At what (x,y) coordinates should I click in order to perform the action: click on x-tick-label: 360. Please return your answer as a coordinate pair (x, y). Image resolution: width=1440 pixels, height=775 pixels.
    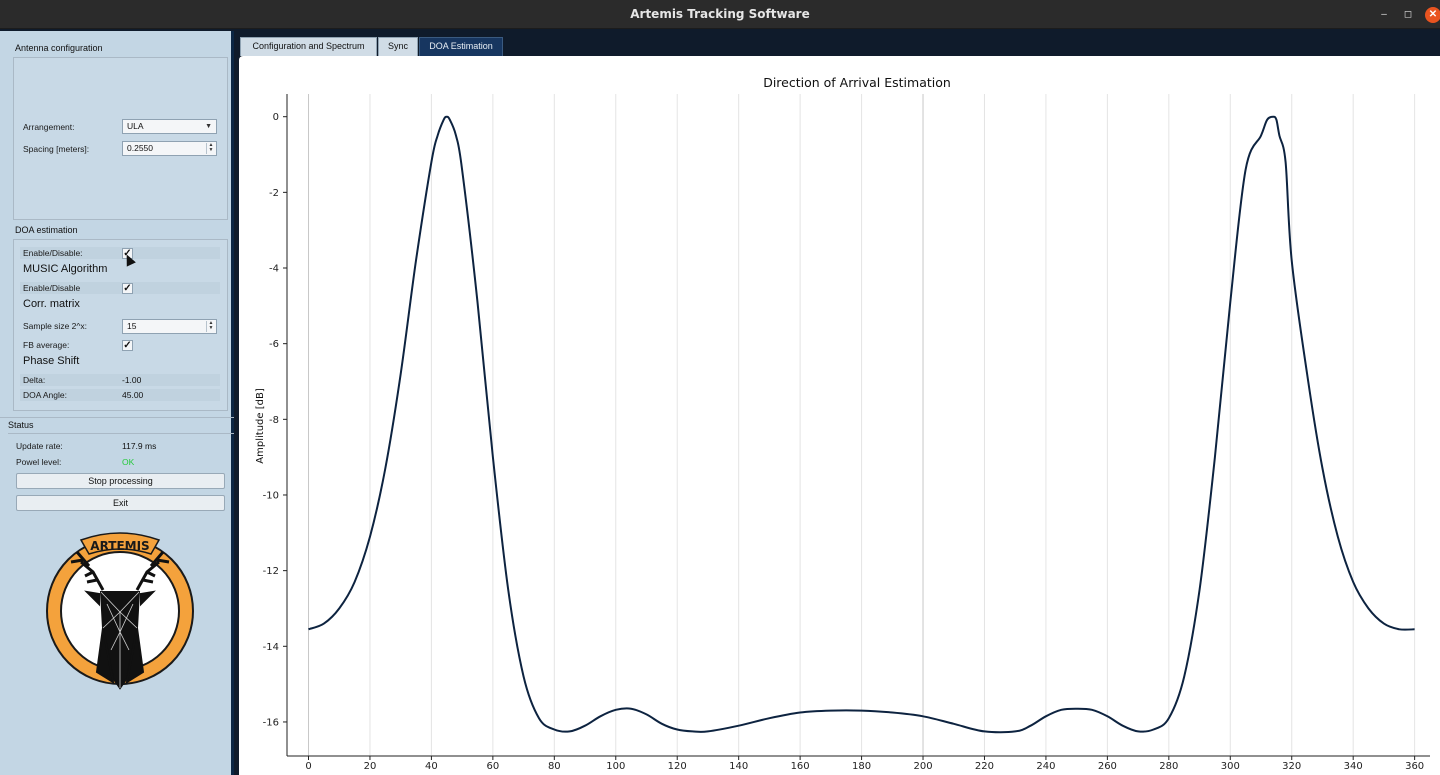
    Looking at the image, I should click on (1414, 766).